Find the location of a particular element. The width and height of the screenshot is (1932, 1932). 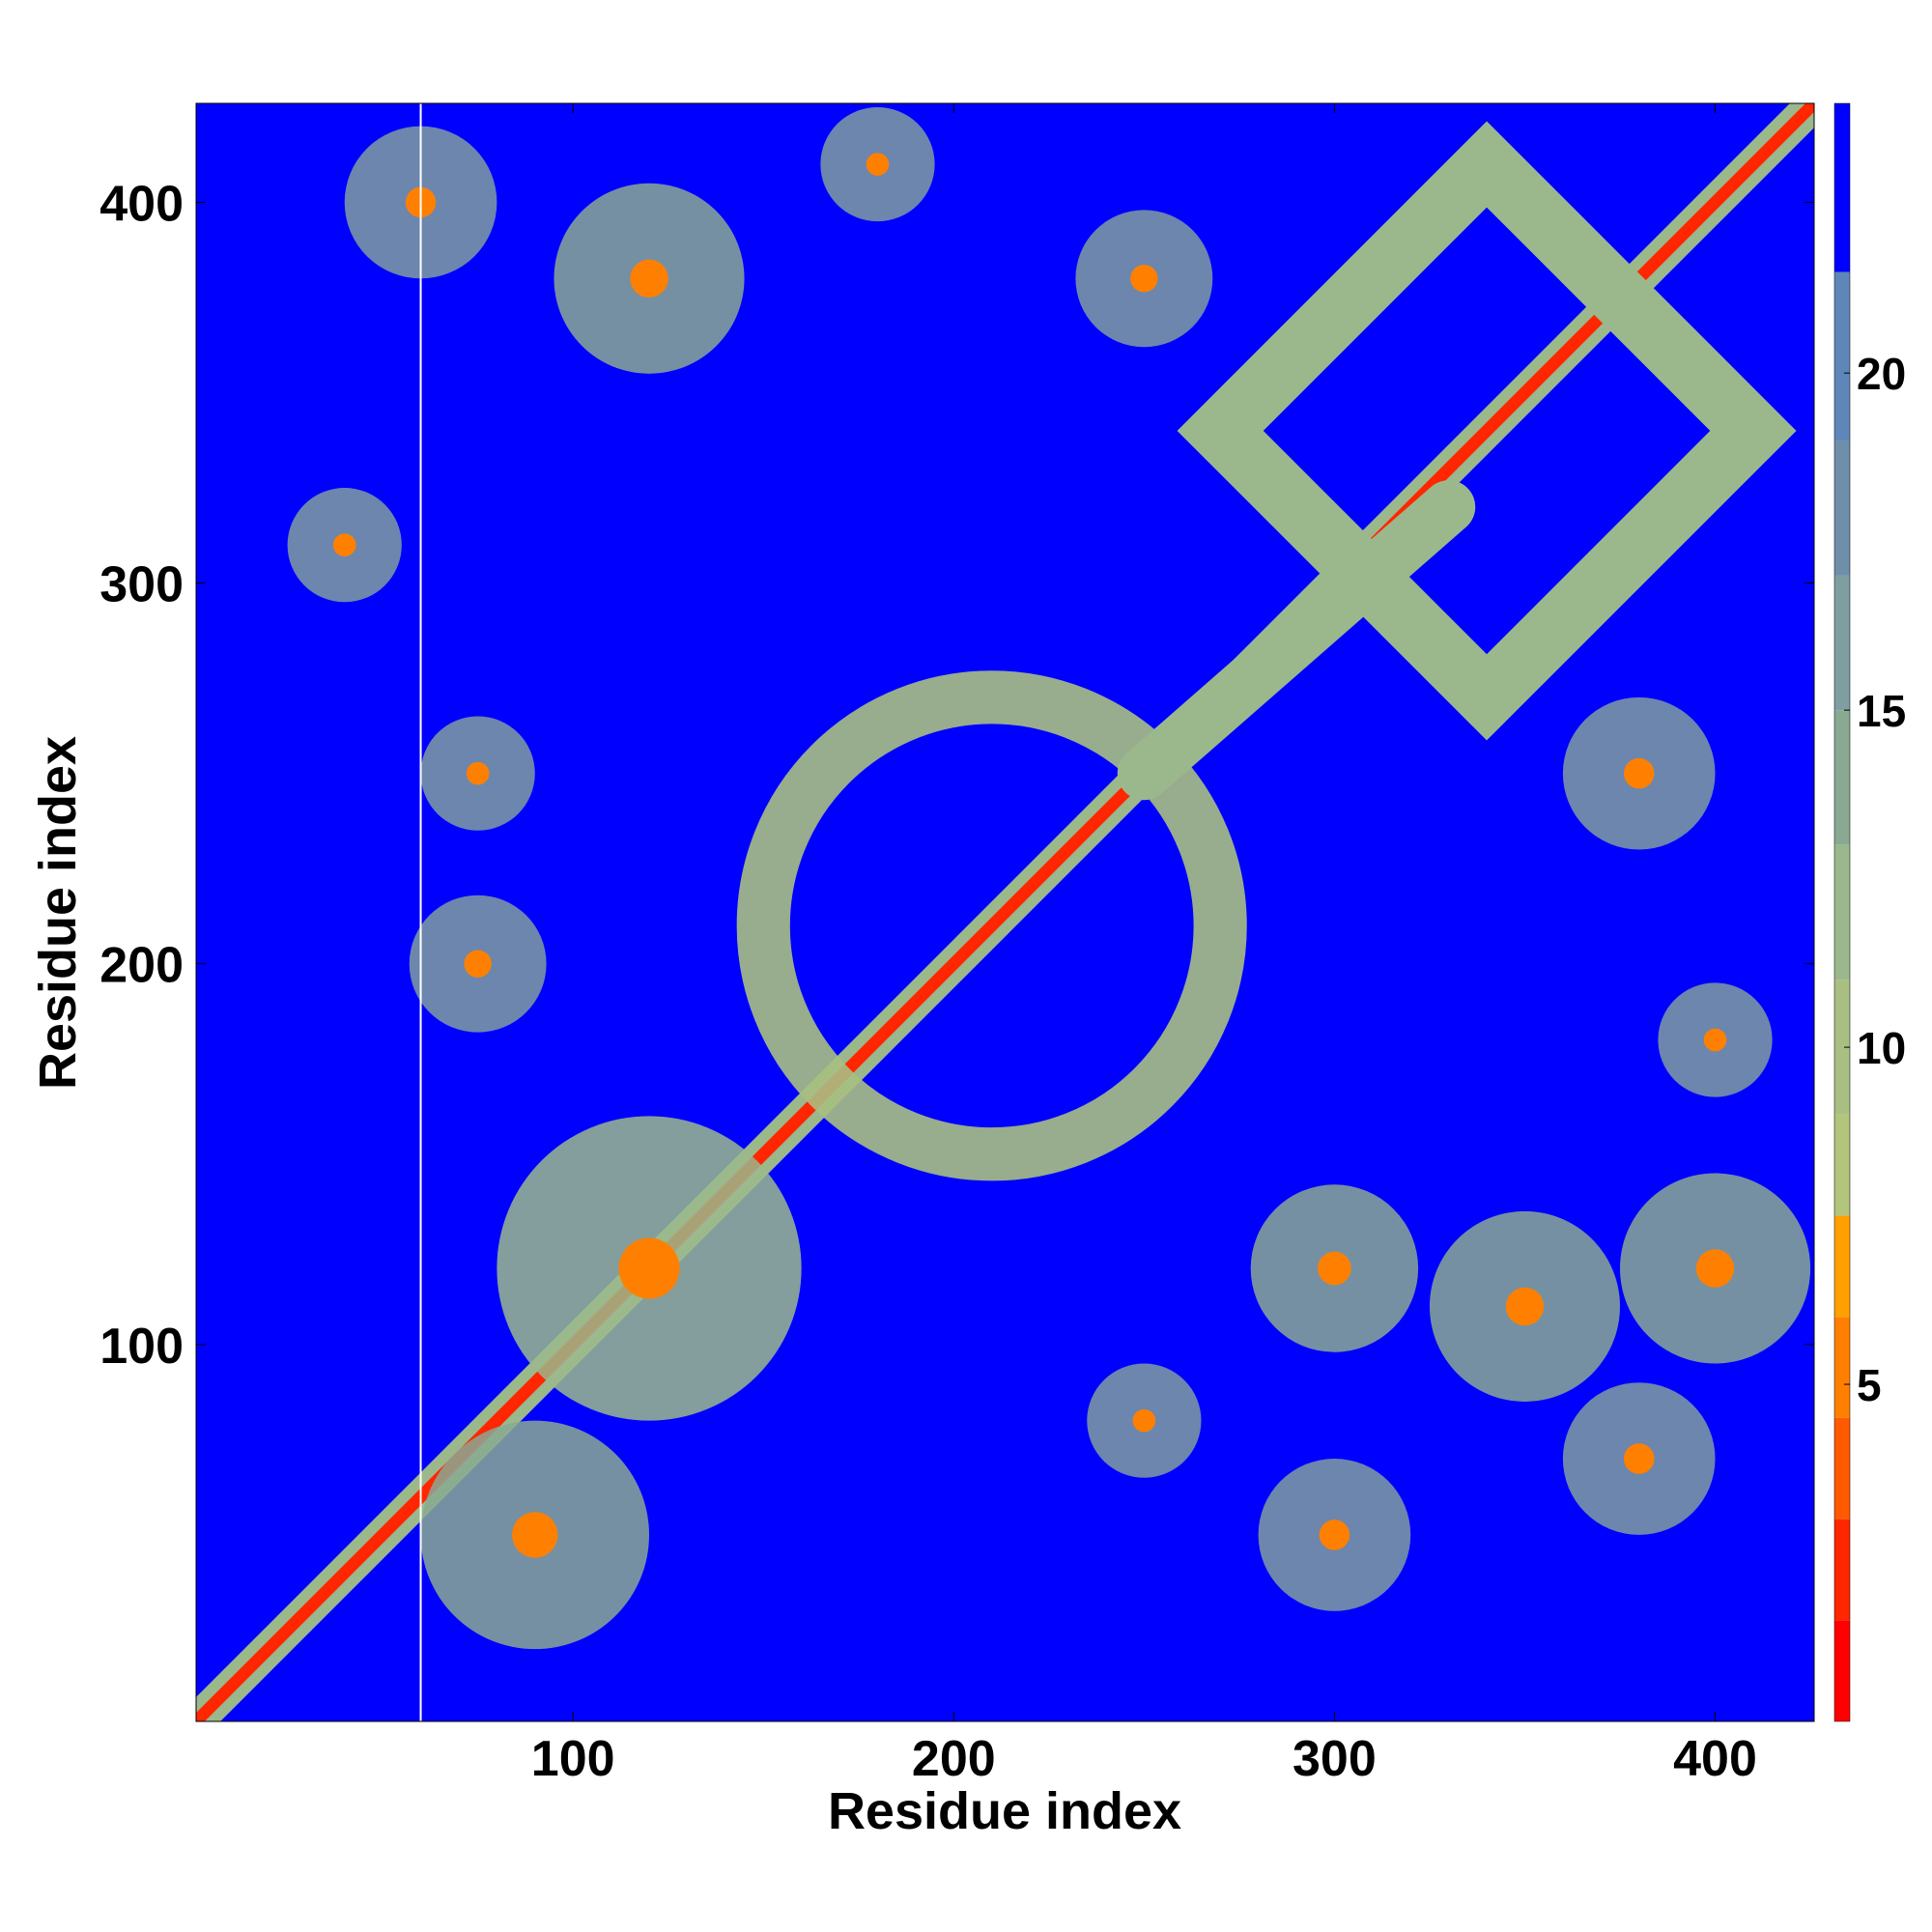

x-tick-label: 400 is located at coordinates (1715, 1759).